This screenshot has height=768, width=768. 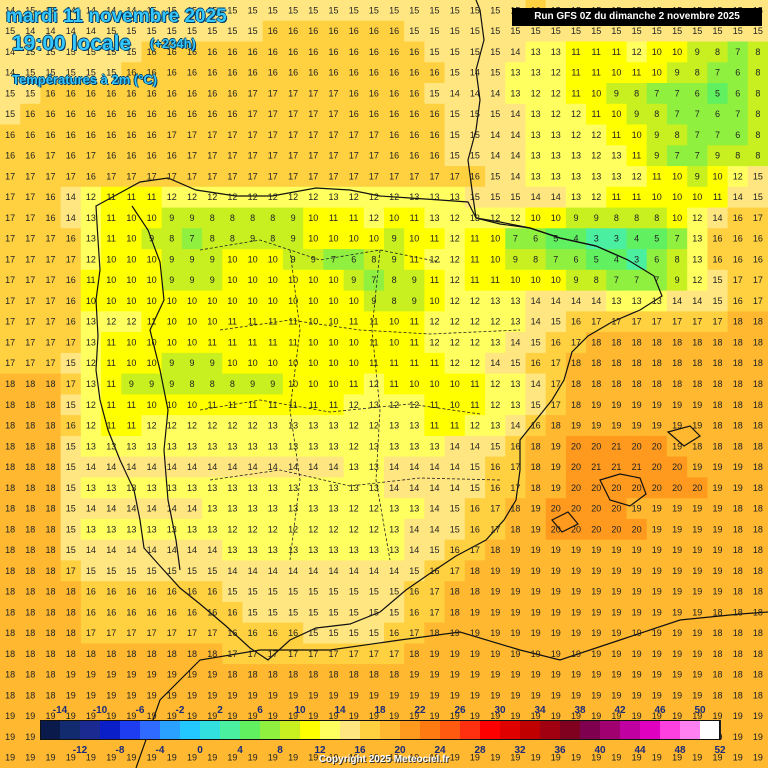 What do you see at coordinates (460, 710) in the screenshot?
I see `legend-tick-label: 26` at bounding box center [460, 710].